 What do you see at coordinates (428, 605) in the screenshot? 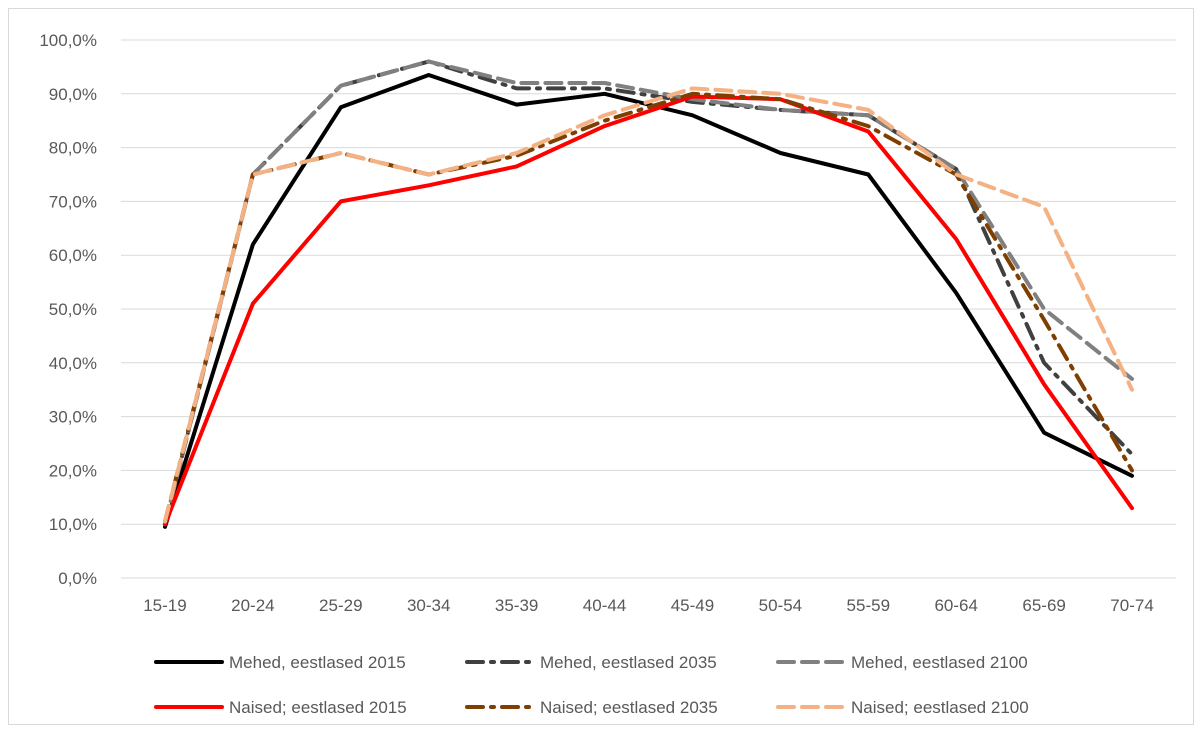
I see `x-tick-label: 30-34` at bounding box center [428, 605].